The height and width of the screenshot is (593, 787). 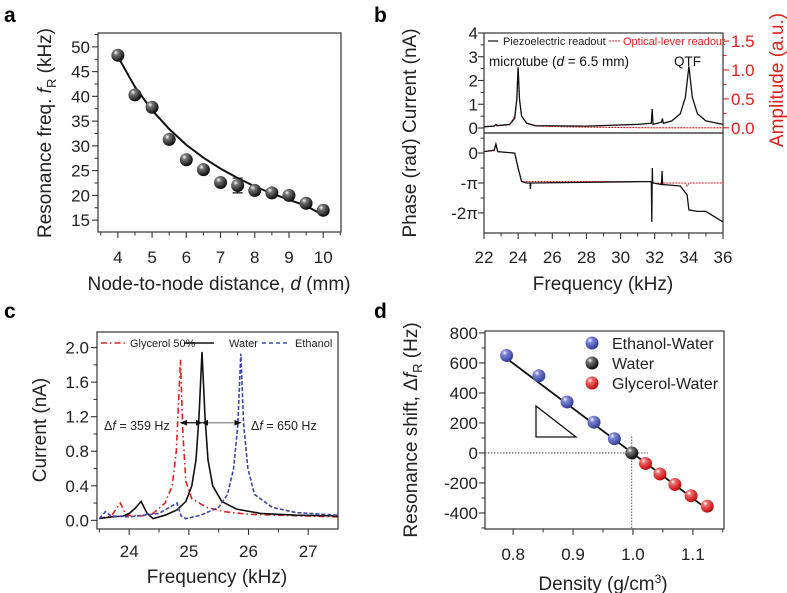 What do you see at coordinates (308, 551) in the screenshot?
I see `panel-c-x-tick-label: 27` at bounding box center [308, 551].